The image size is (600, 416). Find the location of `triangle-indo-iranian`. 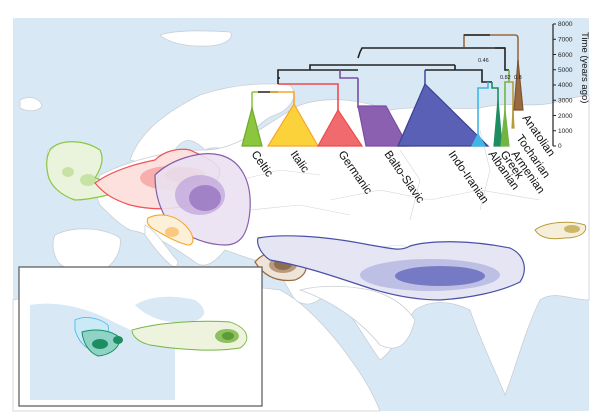

triangle-indo-iranian is located at coordinates (443, 114).